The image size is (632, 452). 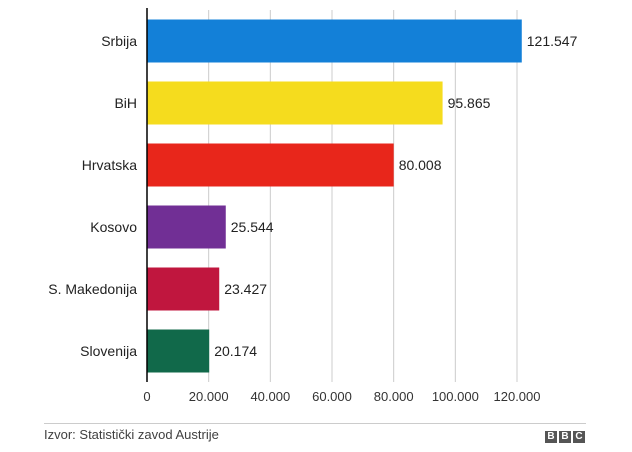 I want to click on x-tick-label: 20.000, so click(x=209, y=396).